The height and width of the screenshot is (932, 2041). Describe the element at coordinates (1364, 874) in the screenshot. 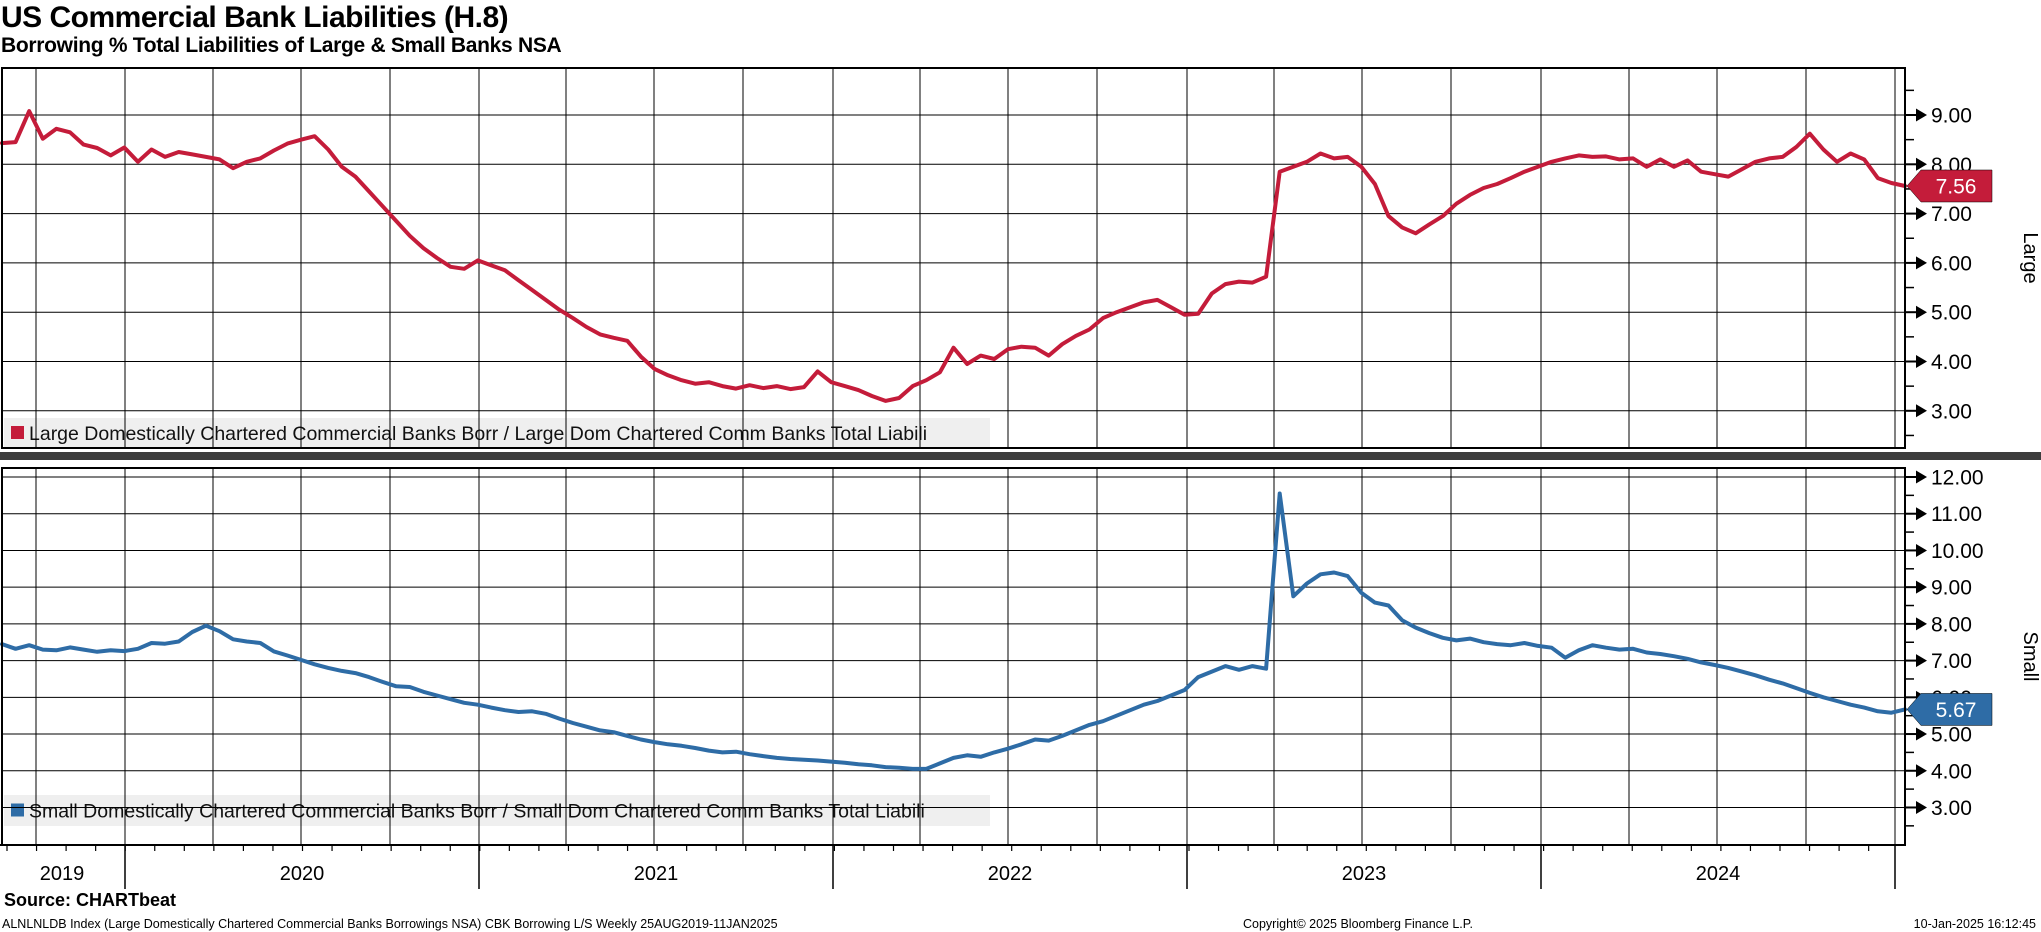

I see `x-axis-year-label: 2023` at that location.